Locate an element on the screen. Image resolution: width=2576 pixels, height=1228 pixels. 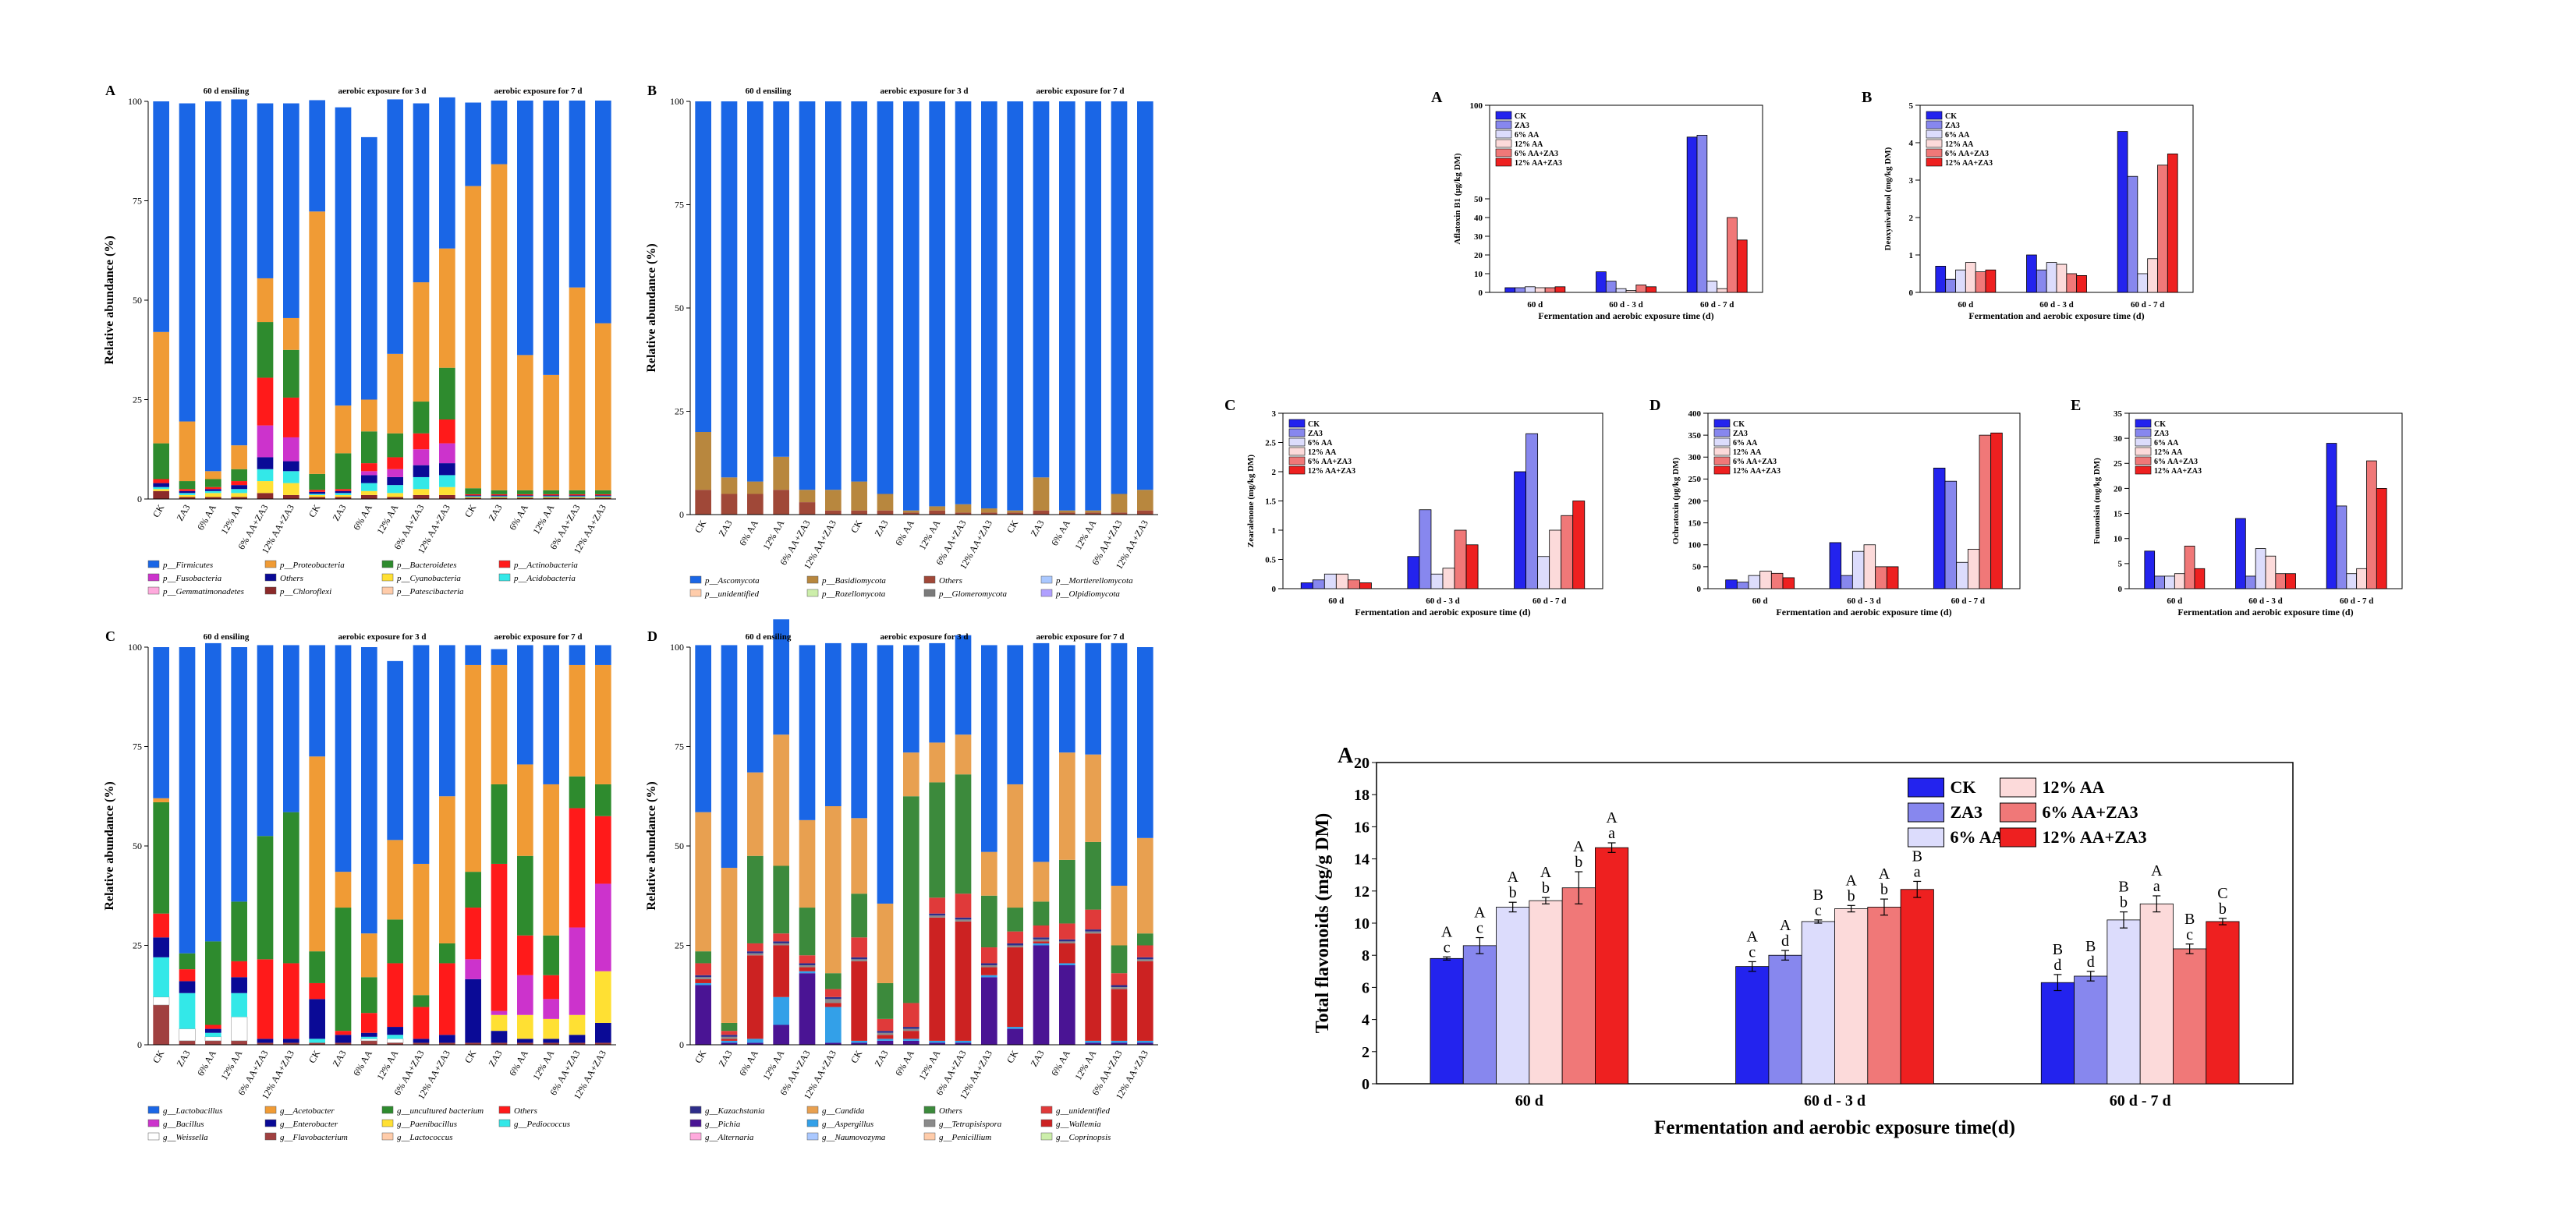
legend-label: p__unidentified is located at coordinates (732, 594).